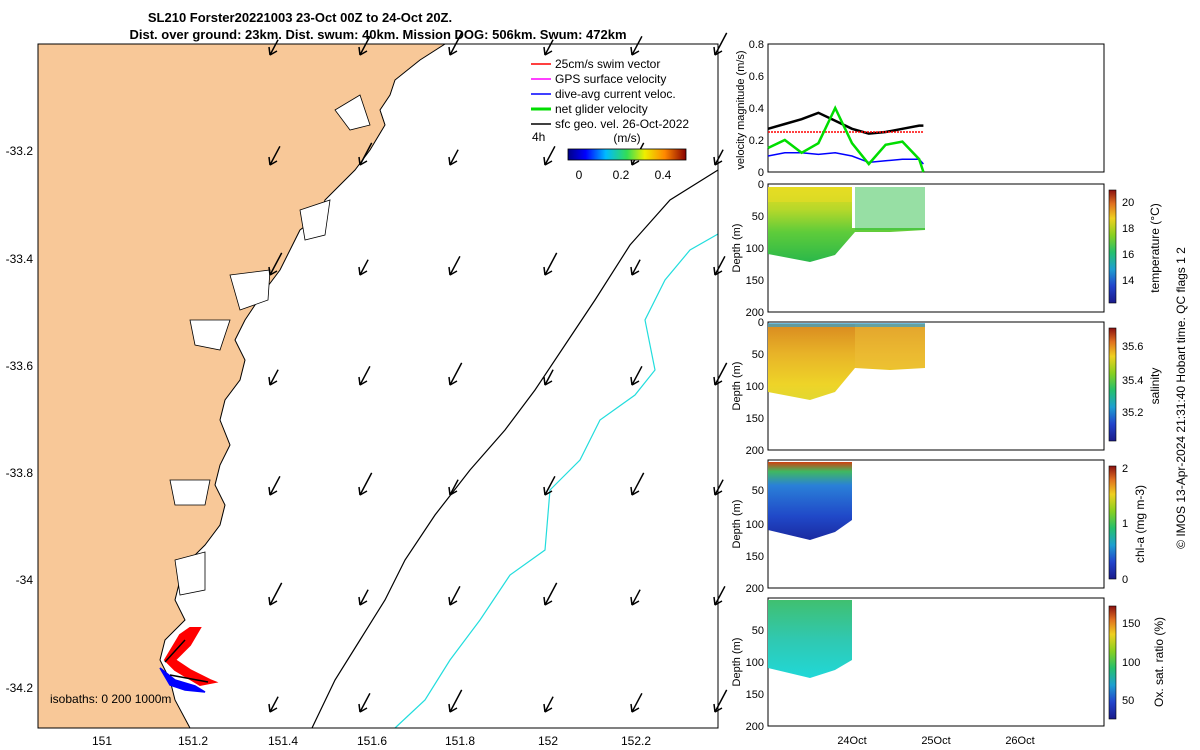  Describe the element at coordinates (601, 109) in the screenshot. I see `legend-label-3: net glider velocity` at that location.